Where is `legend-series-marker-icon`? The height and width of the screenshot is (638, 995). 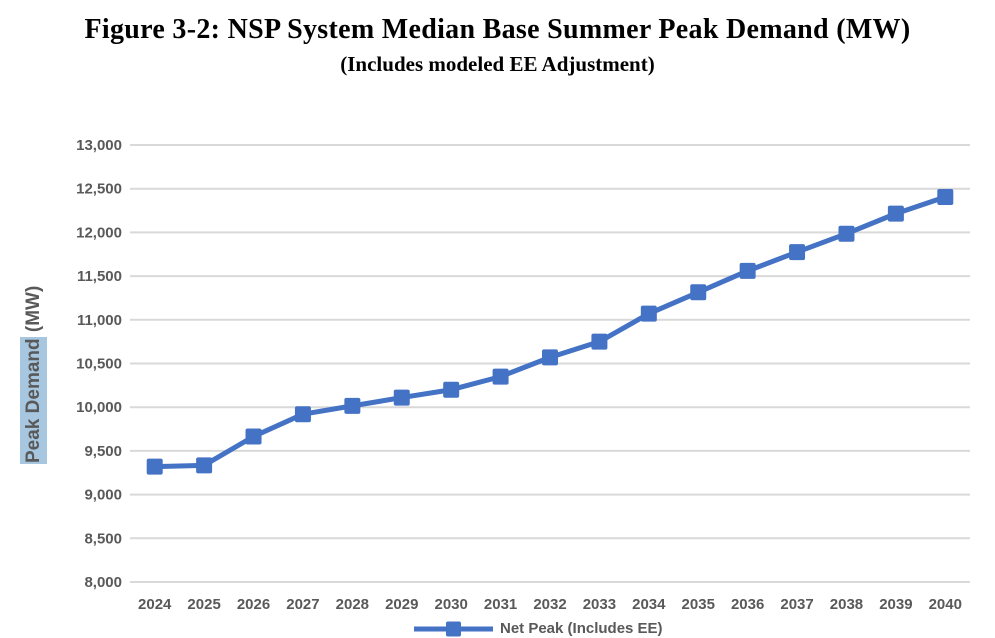 legend-series-marker-icon is located at coordinates (453, 628).